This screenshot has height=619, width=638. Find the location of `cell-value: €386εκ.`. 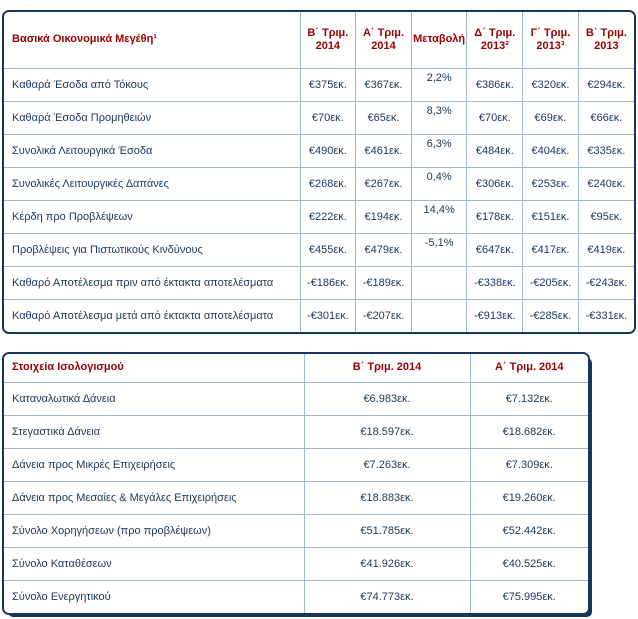

cell-value: €386εκ. is located at coordinates (495, 85).